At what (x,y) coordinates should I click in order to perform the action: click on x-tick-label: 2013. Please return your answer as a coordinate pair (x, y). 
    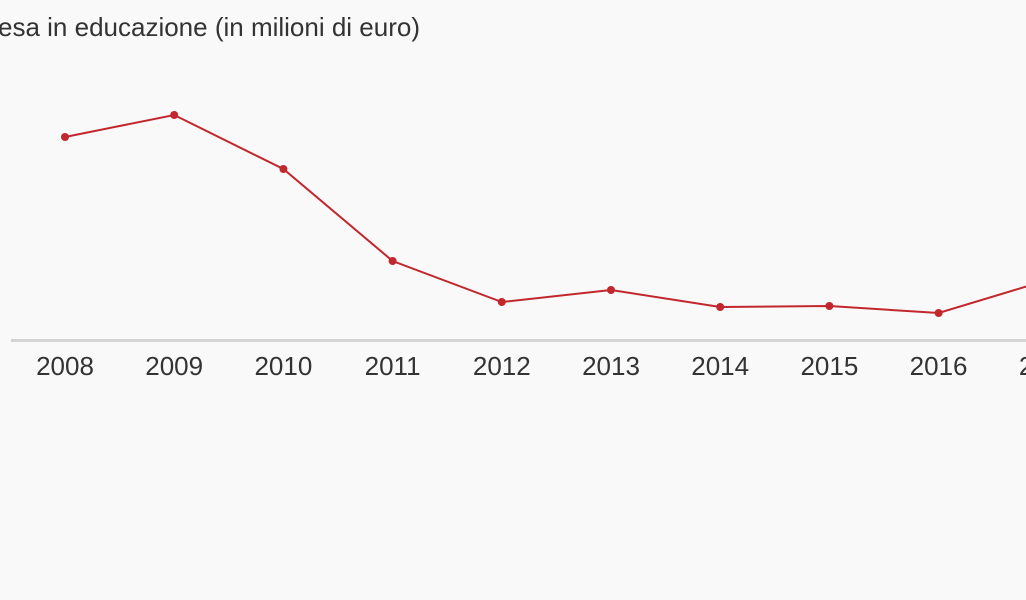
    Looking at the image, I should click on (611, 366).